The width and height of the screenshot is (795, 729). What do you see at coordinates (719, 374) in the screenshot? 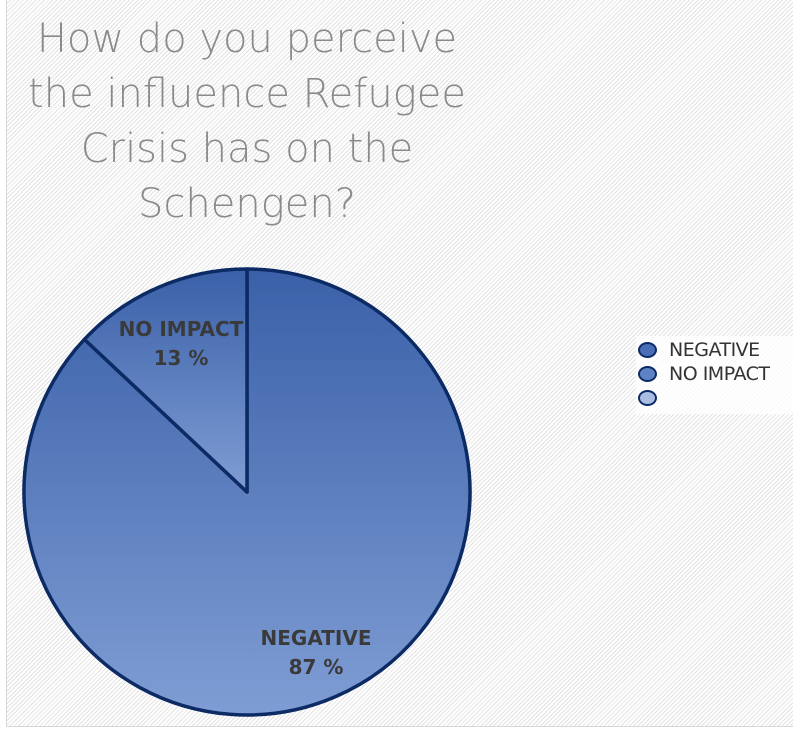
I see `legend-label-no-impact: NO IMPACT` at bounding box center [719, 374].